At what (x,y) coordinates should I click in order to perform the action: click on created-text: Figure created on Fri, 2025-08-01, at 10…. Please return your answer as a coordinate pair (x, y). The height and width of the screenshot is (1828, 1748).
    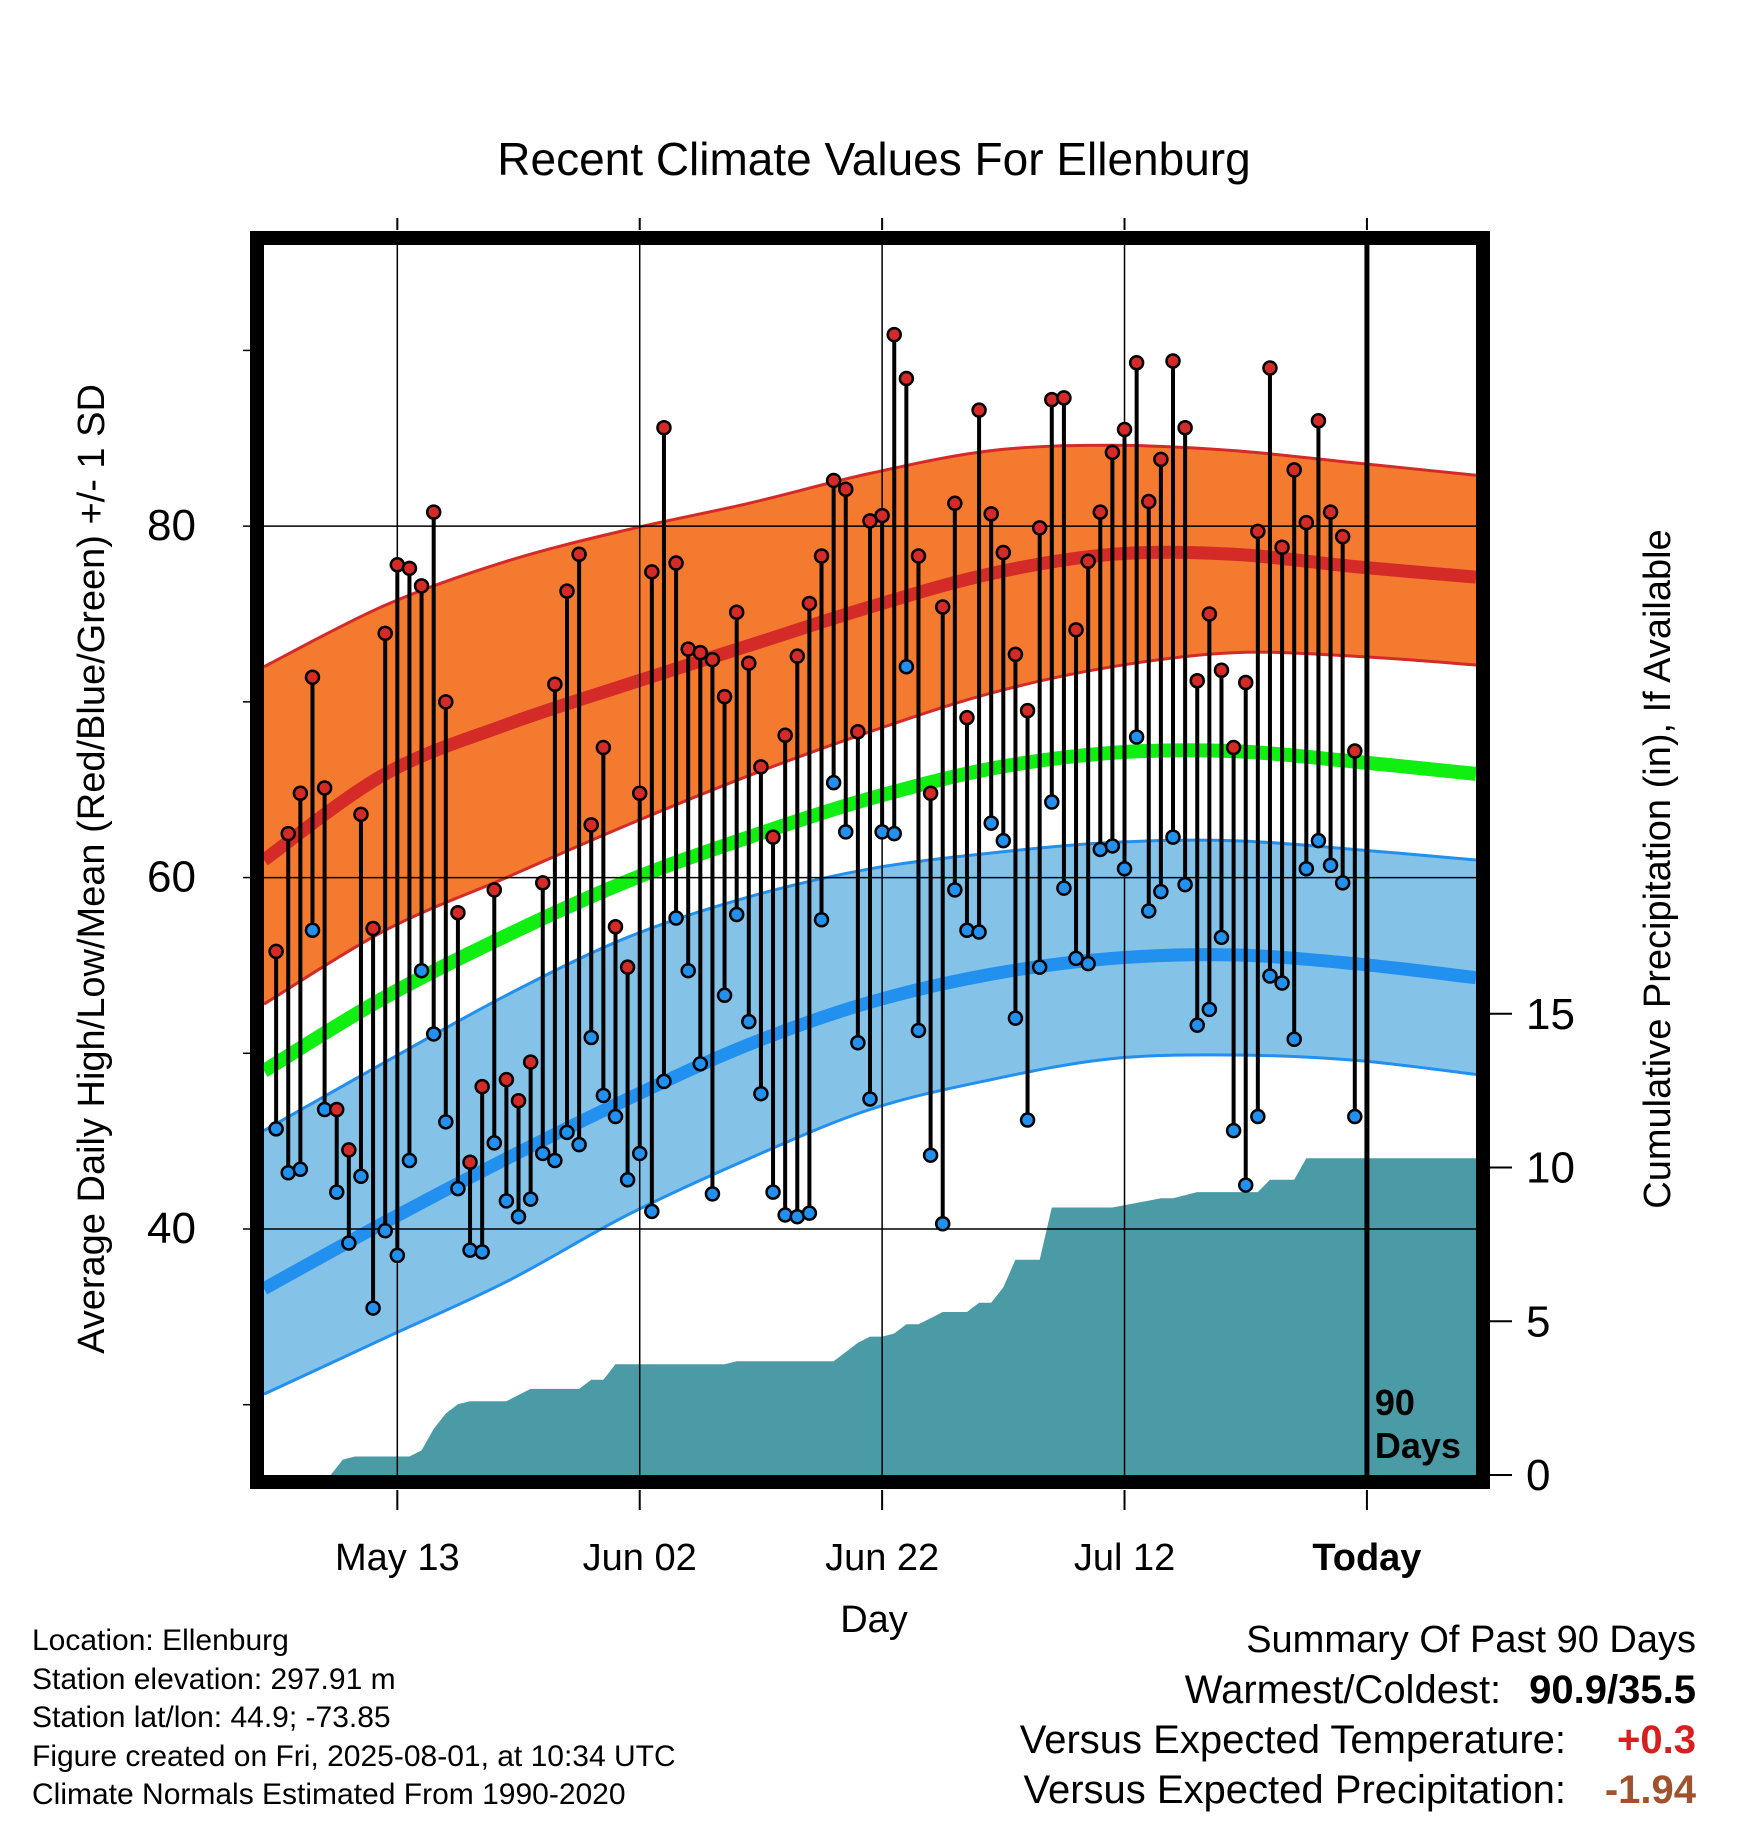
    Looking at the image, I should click on (354, 1756).